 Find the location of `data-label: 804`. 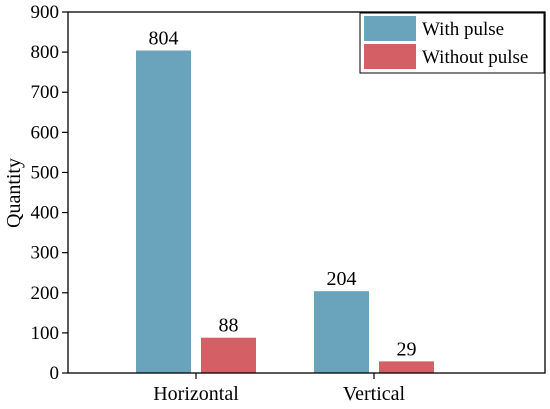

data-label: 804 is located at coordinates (164, 39).